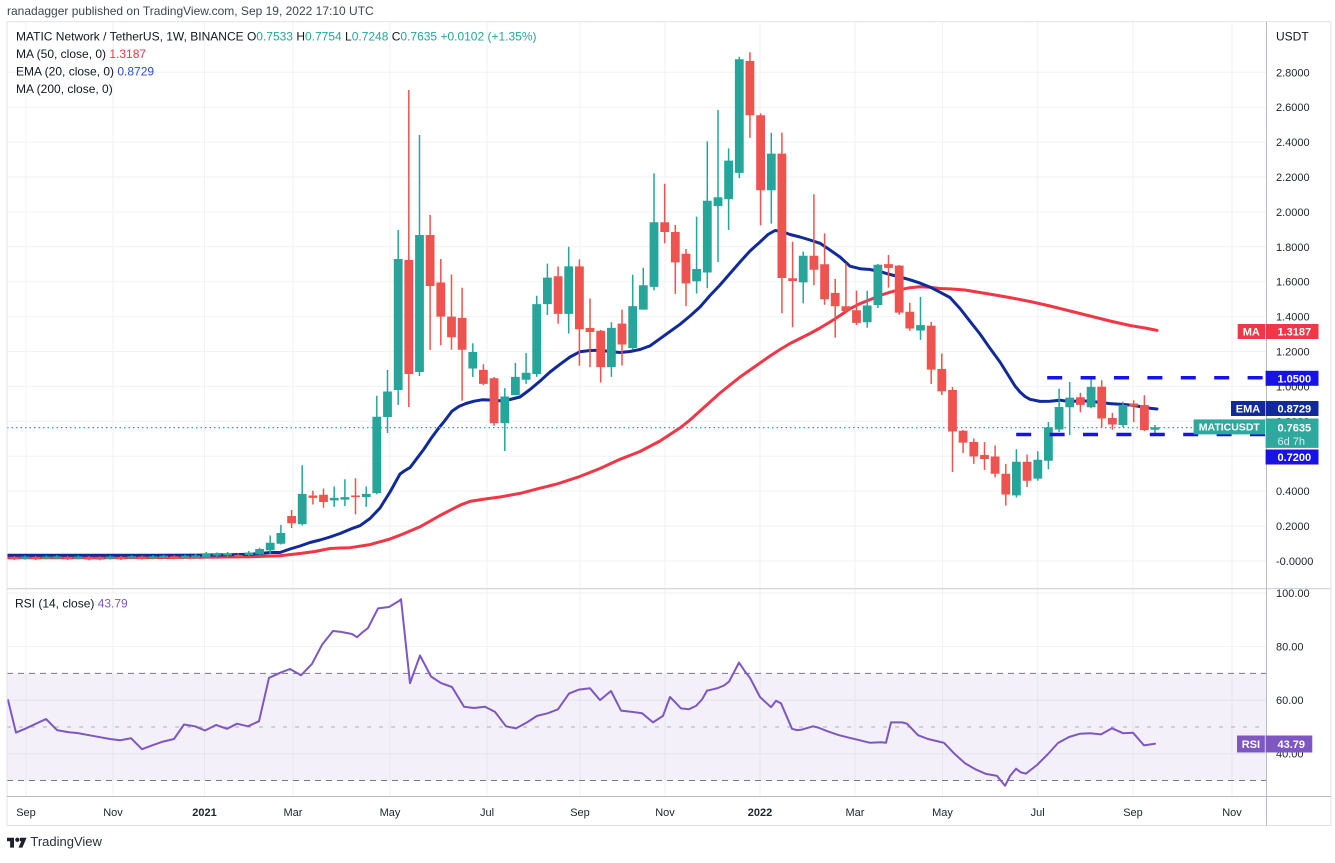  Describe the element at coordinates (85, 72) in the screenshot. I see `svg-text: EMA (20, close, 0) 0.8729` at that location.